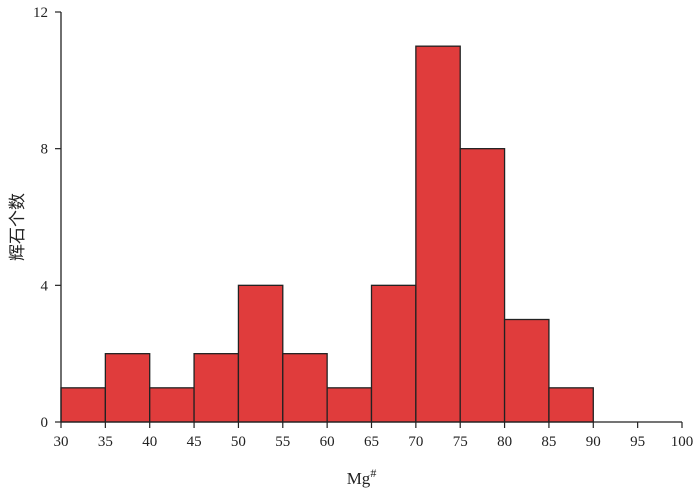 The width and height of the screenshot is (700, 488). Describe the element at coordinates (238, 442) in the screenshot. I see `x-tick-label: 50` at that location.